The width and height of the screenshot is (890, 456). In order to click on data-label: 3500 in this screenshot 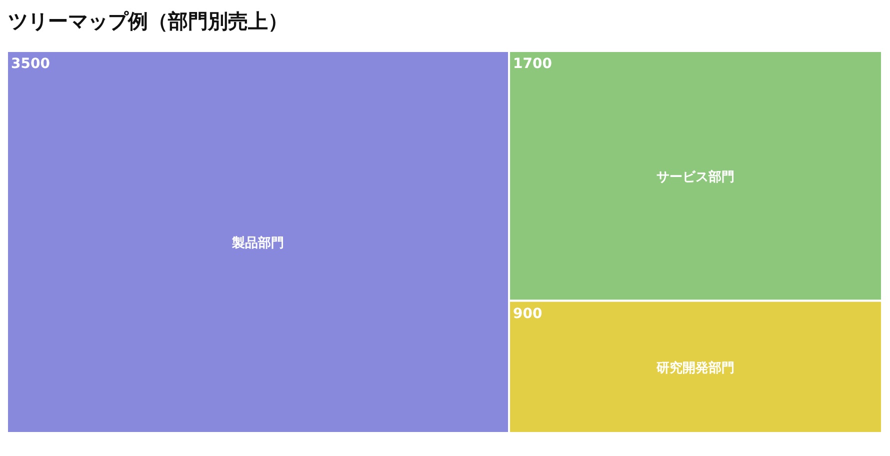, I will do `click(30, 64)`.